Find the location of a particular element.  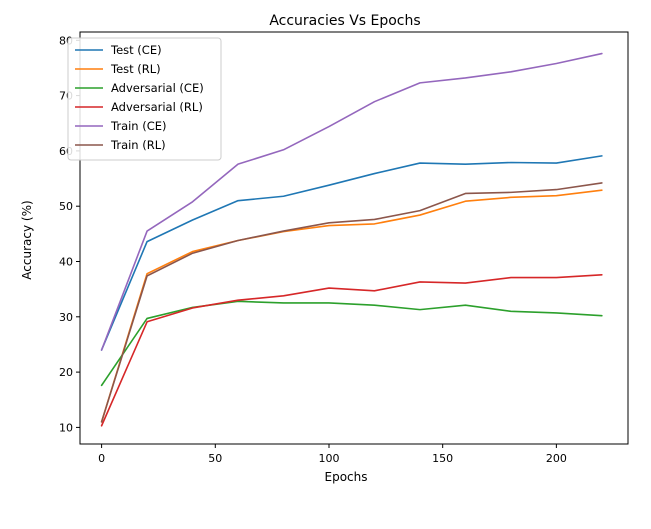

chart-title: Accuracies Vs Epochs is located at coordinates (344, 21).